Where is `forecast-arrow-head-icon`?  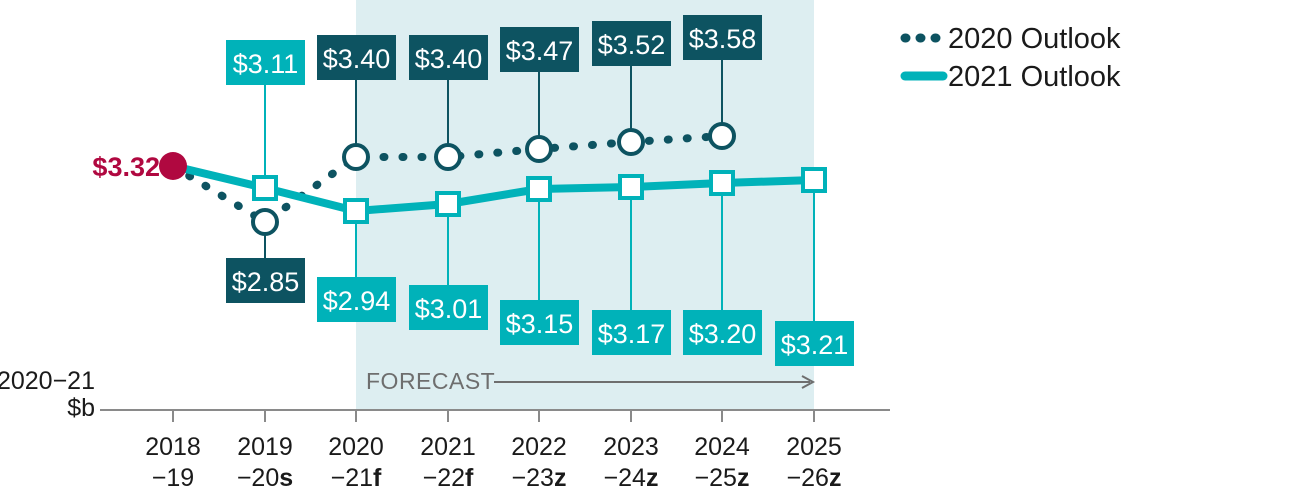
forecast-arrow-head-icon is located at coordinates (808, 382).